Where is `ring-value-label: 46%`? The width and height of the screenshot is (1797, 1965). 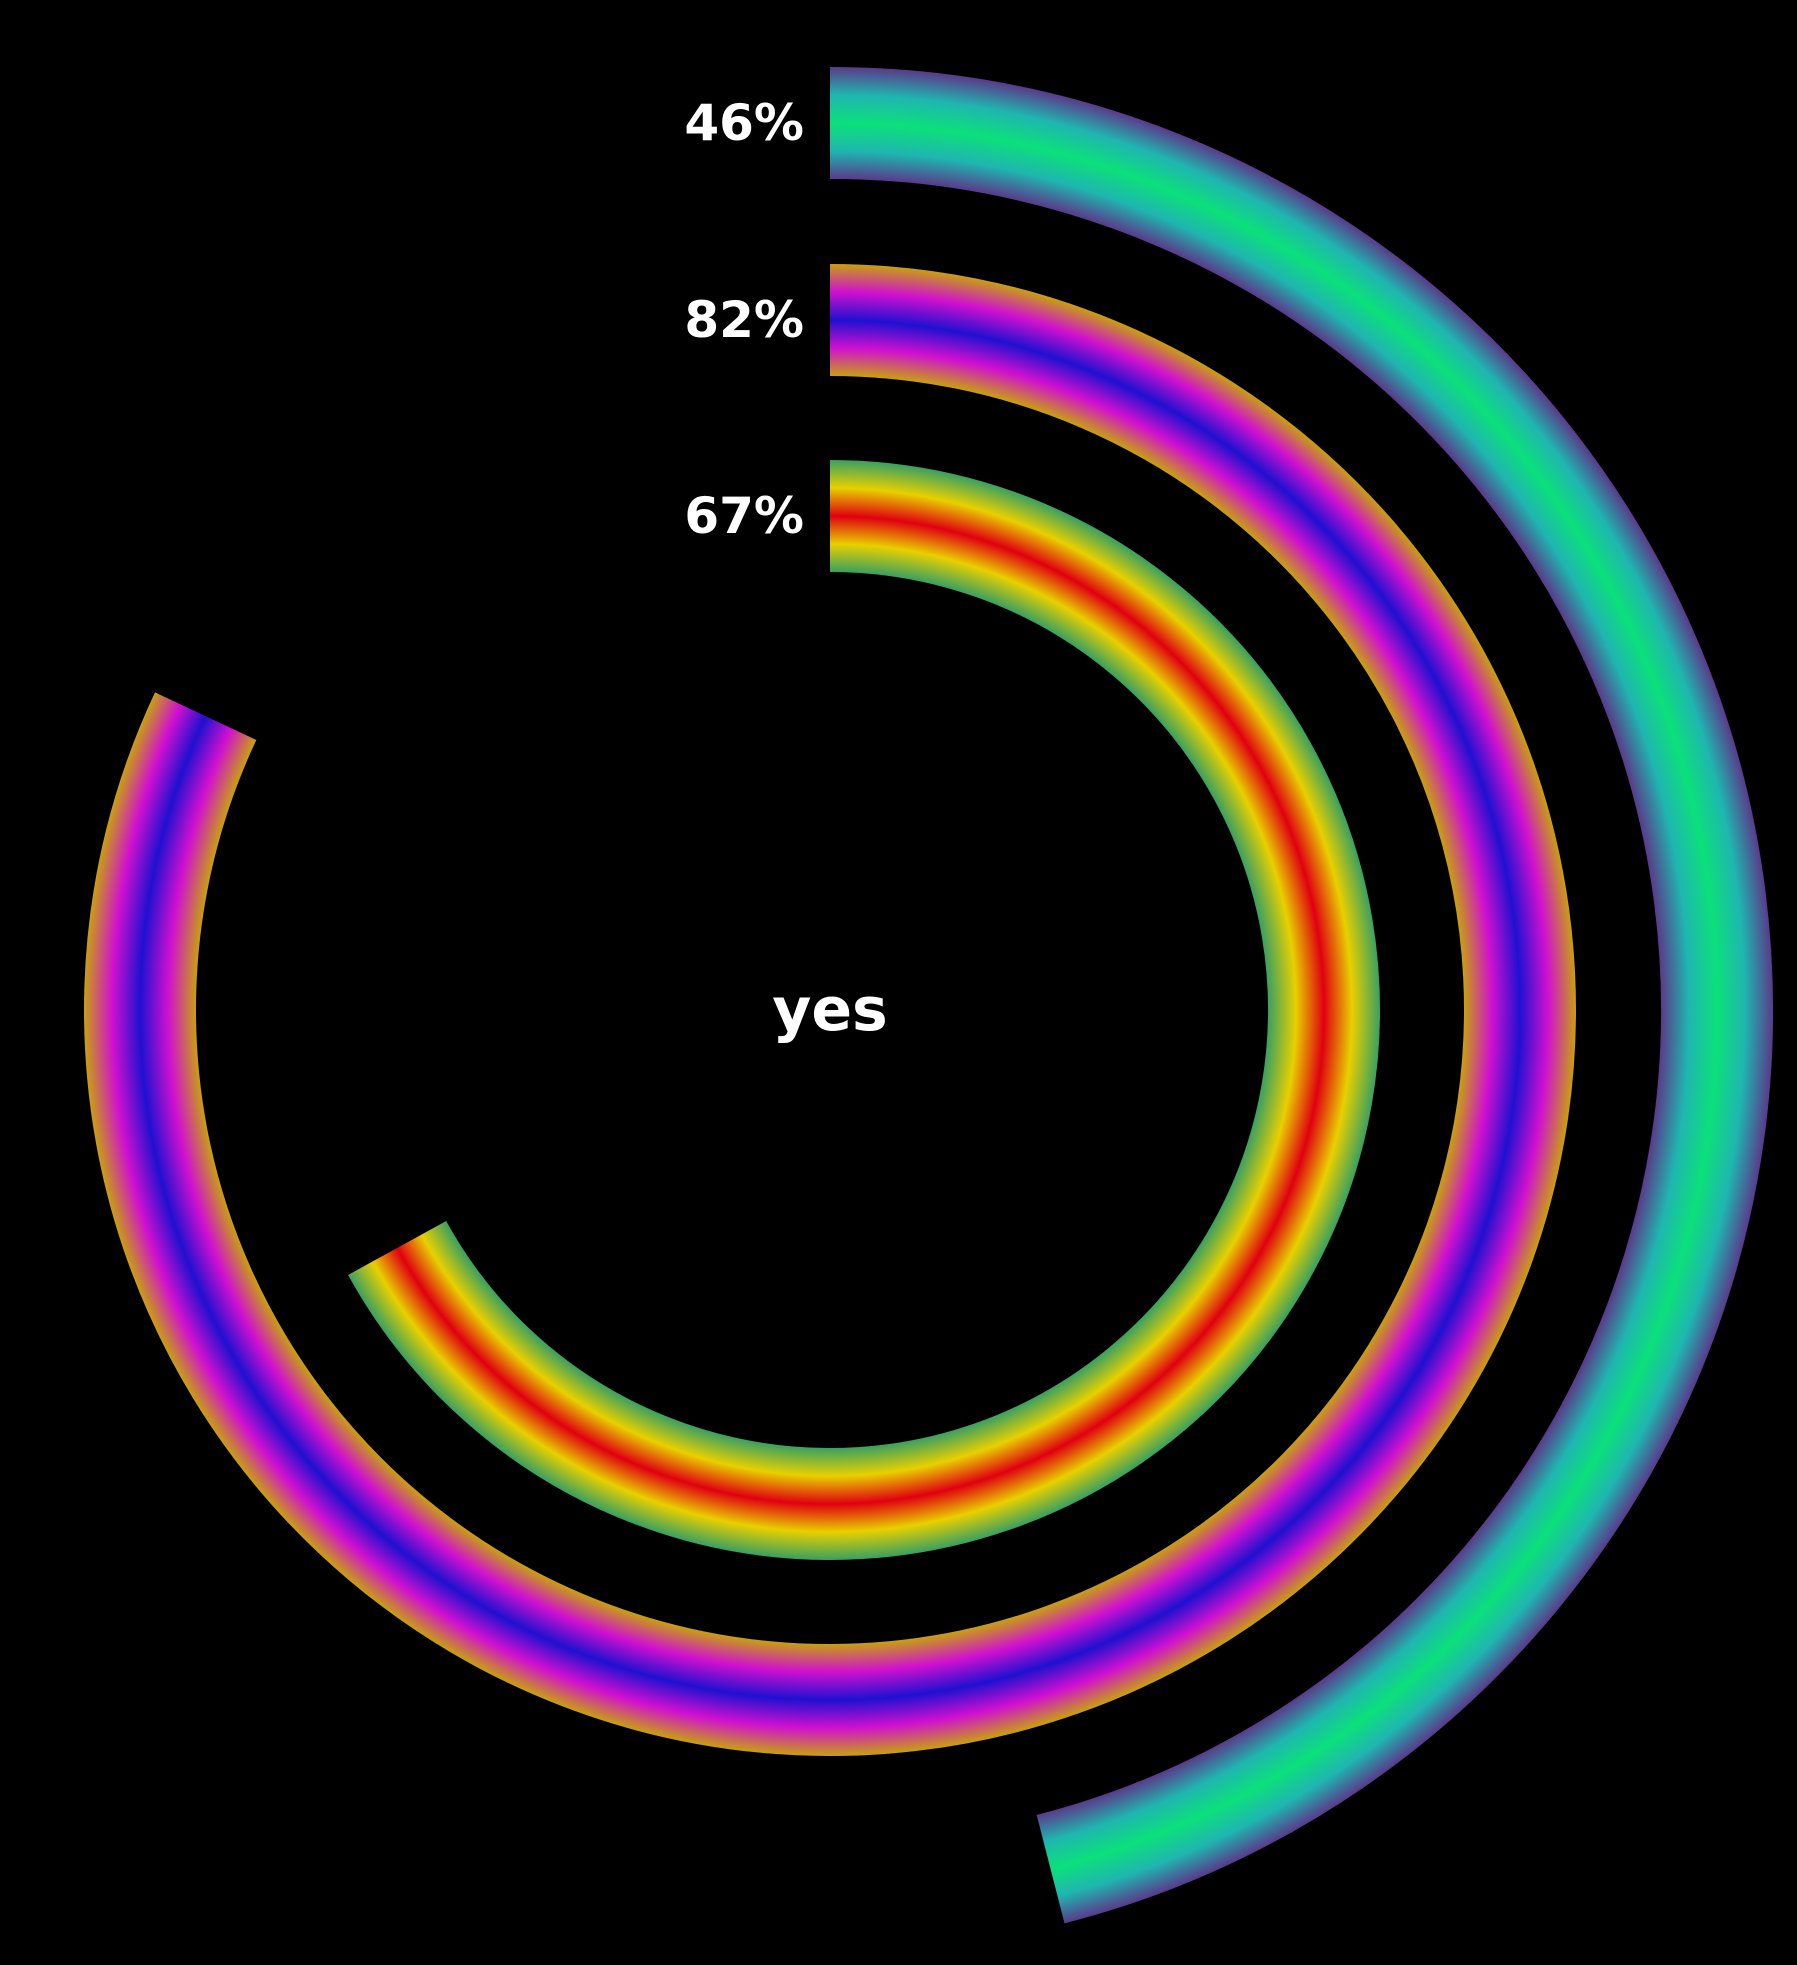
ring-value-label: 46% is located at coordinates (744, 123).